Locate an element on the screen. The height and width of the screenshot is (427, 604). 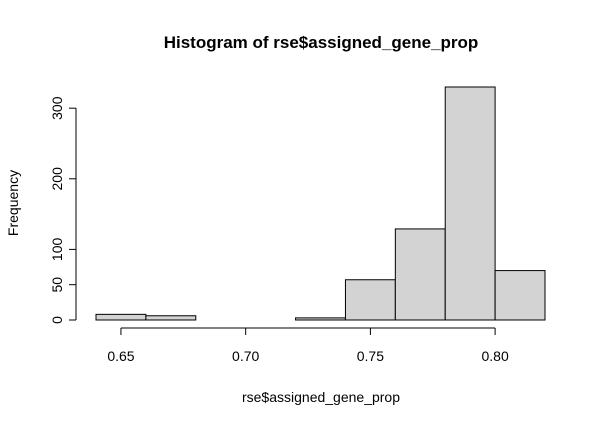
x-tick-label: 0.65 is located at coordinates (120, 356).